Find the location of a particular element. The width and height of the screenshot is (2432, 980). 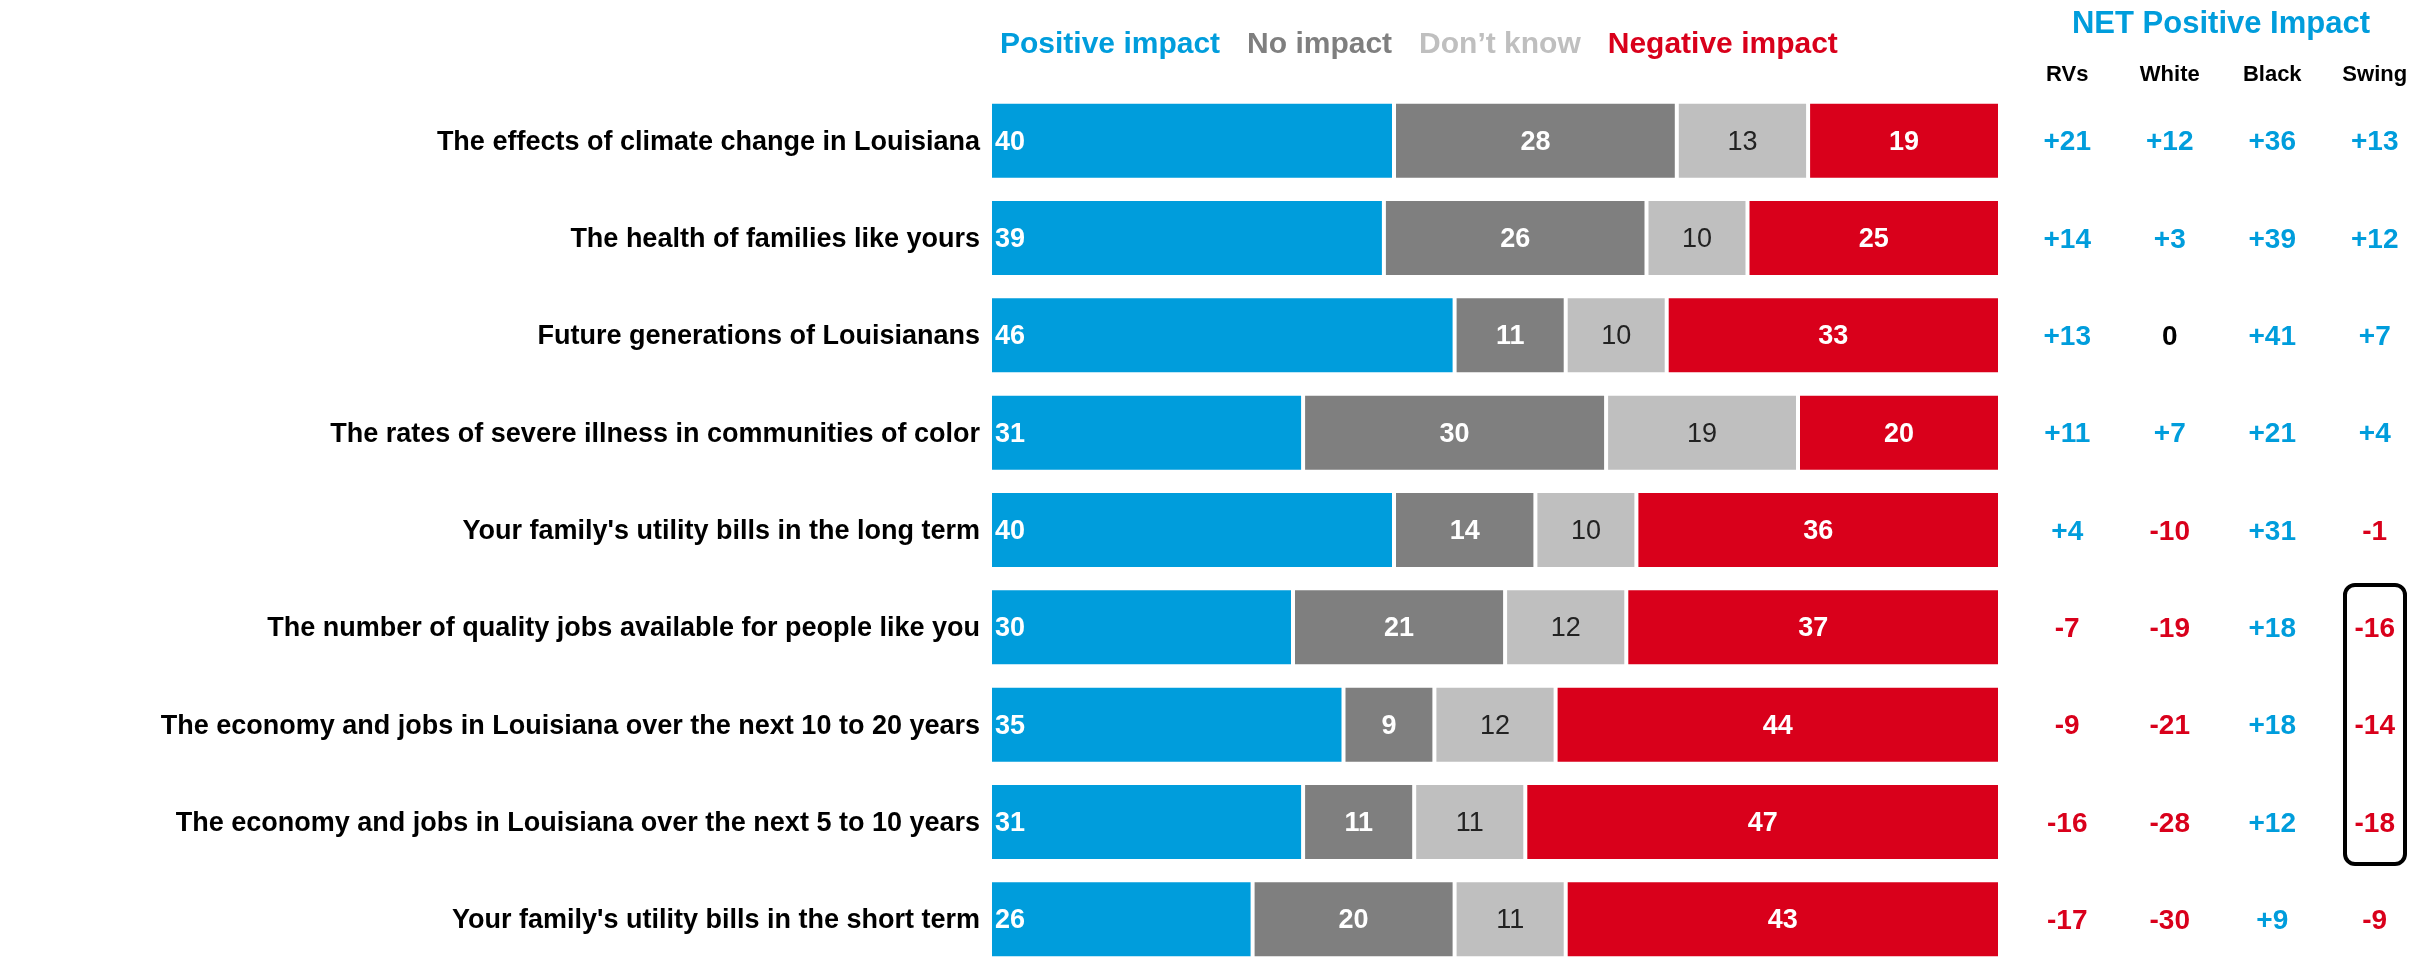

data-label: +14 is located at coordinates (2067, 238).